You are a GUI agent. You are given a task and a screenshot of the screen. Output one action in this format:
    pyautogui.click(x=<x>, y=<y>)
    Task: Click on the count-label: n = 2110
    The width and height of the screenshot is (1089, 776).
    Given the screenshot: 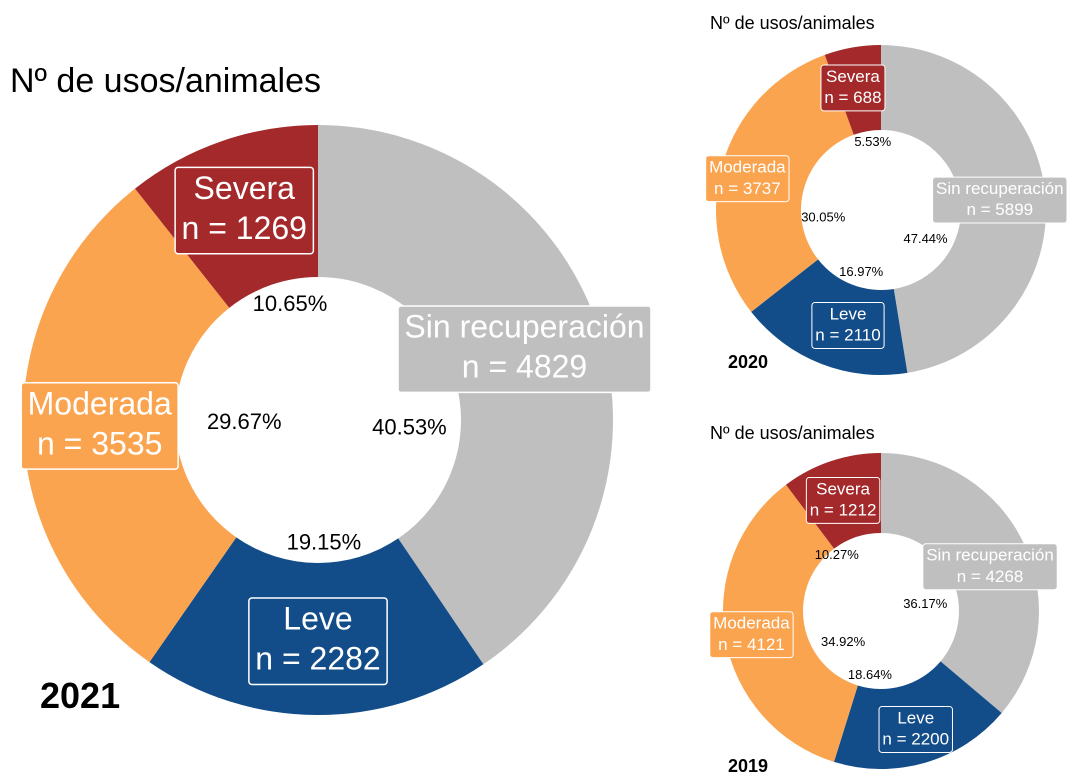 What is the action you would take?
    pyautogui.click(x=847, y=335)
    